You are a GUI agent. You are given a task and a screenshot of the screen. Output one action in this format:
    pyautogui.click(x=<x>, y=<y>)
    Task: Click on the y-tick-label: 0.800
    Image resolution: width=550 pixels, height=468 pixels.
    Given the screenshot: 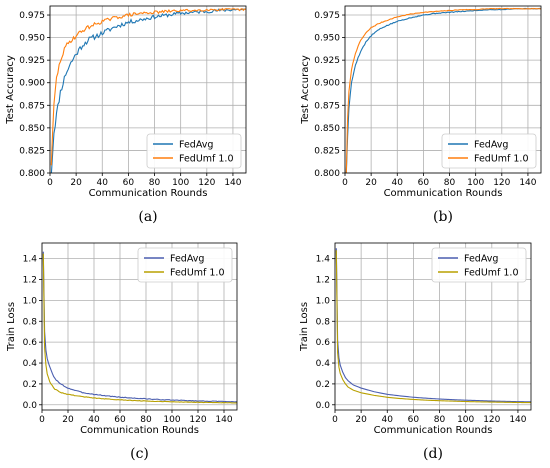 What is the action you would take?
    pyautogui.click(x=32, y=174)
    